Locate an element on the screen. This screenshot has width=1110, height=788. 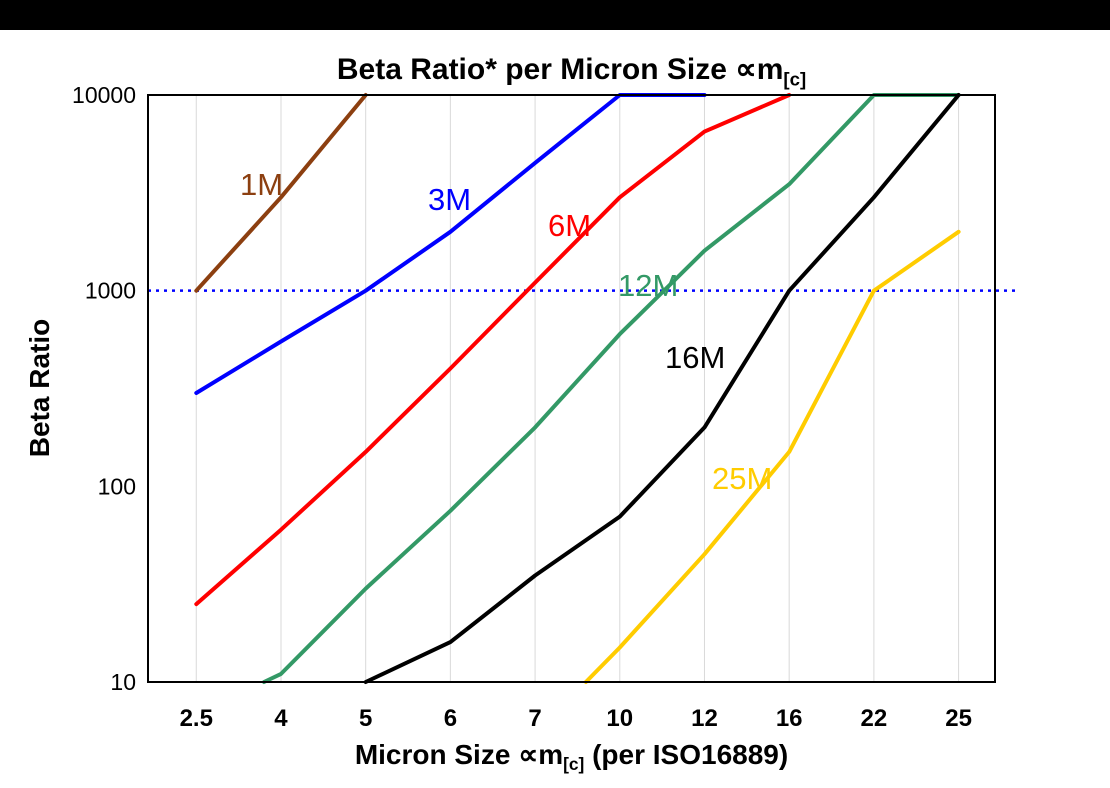
chart-title-text: Beta Ratio* per Micron Size is located at coordinates (536, 69).